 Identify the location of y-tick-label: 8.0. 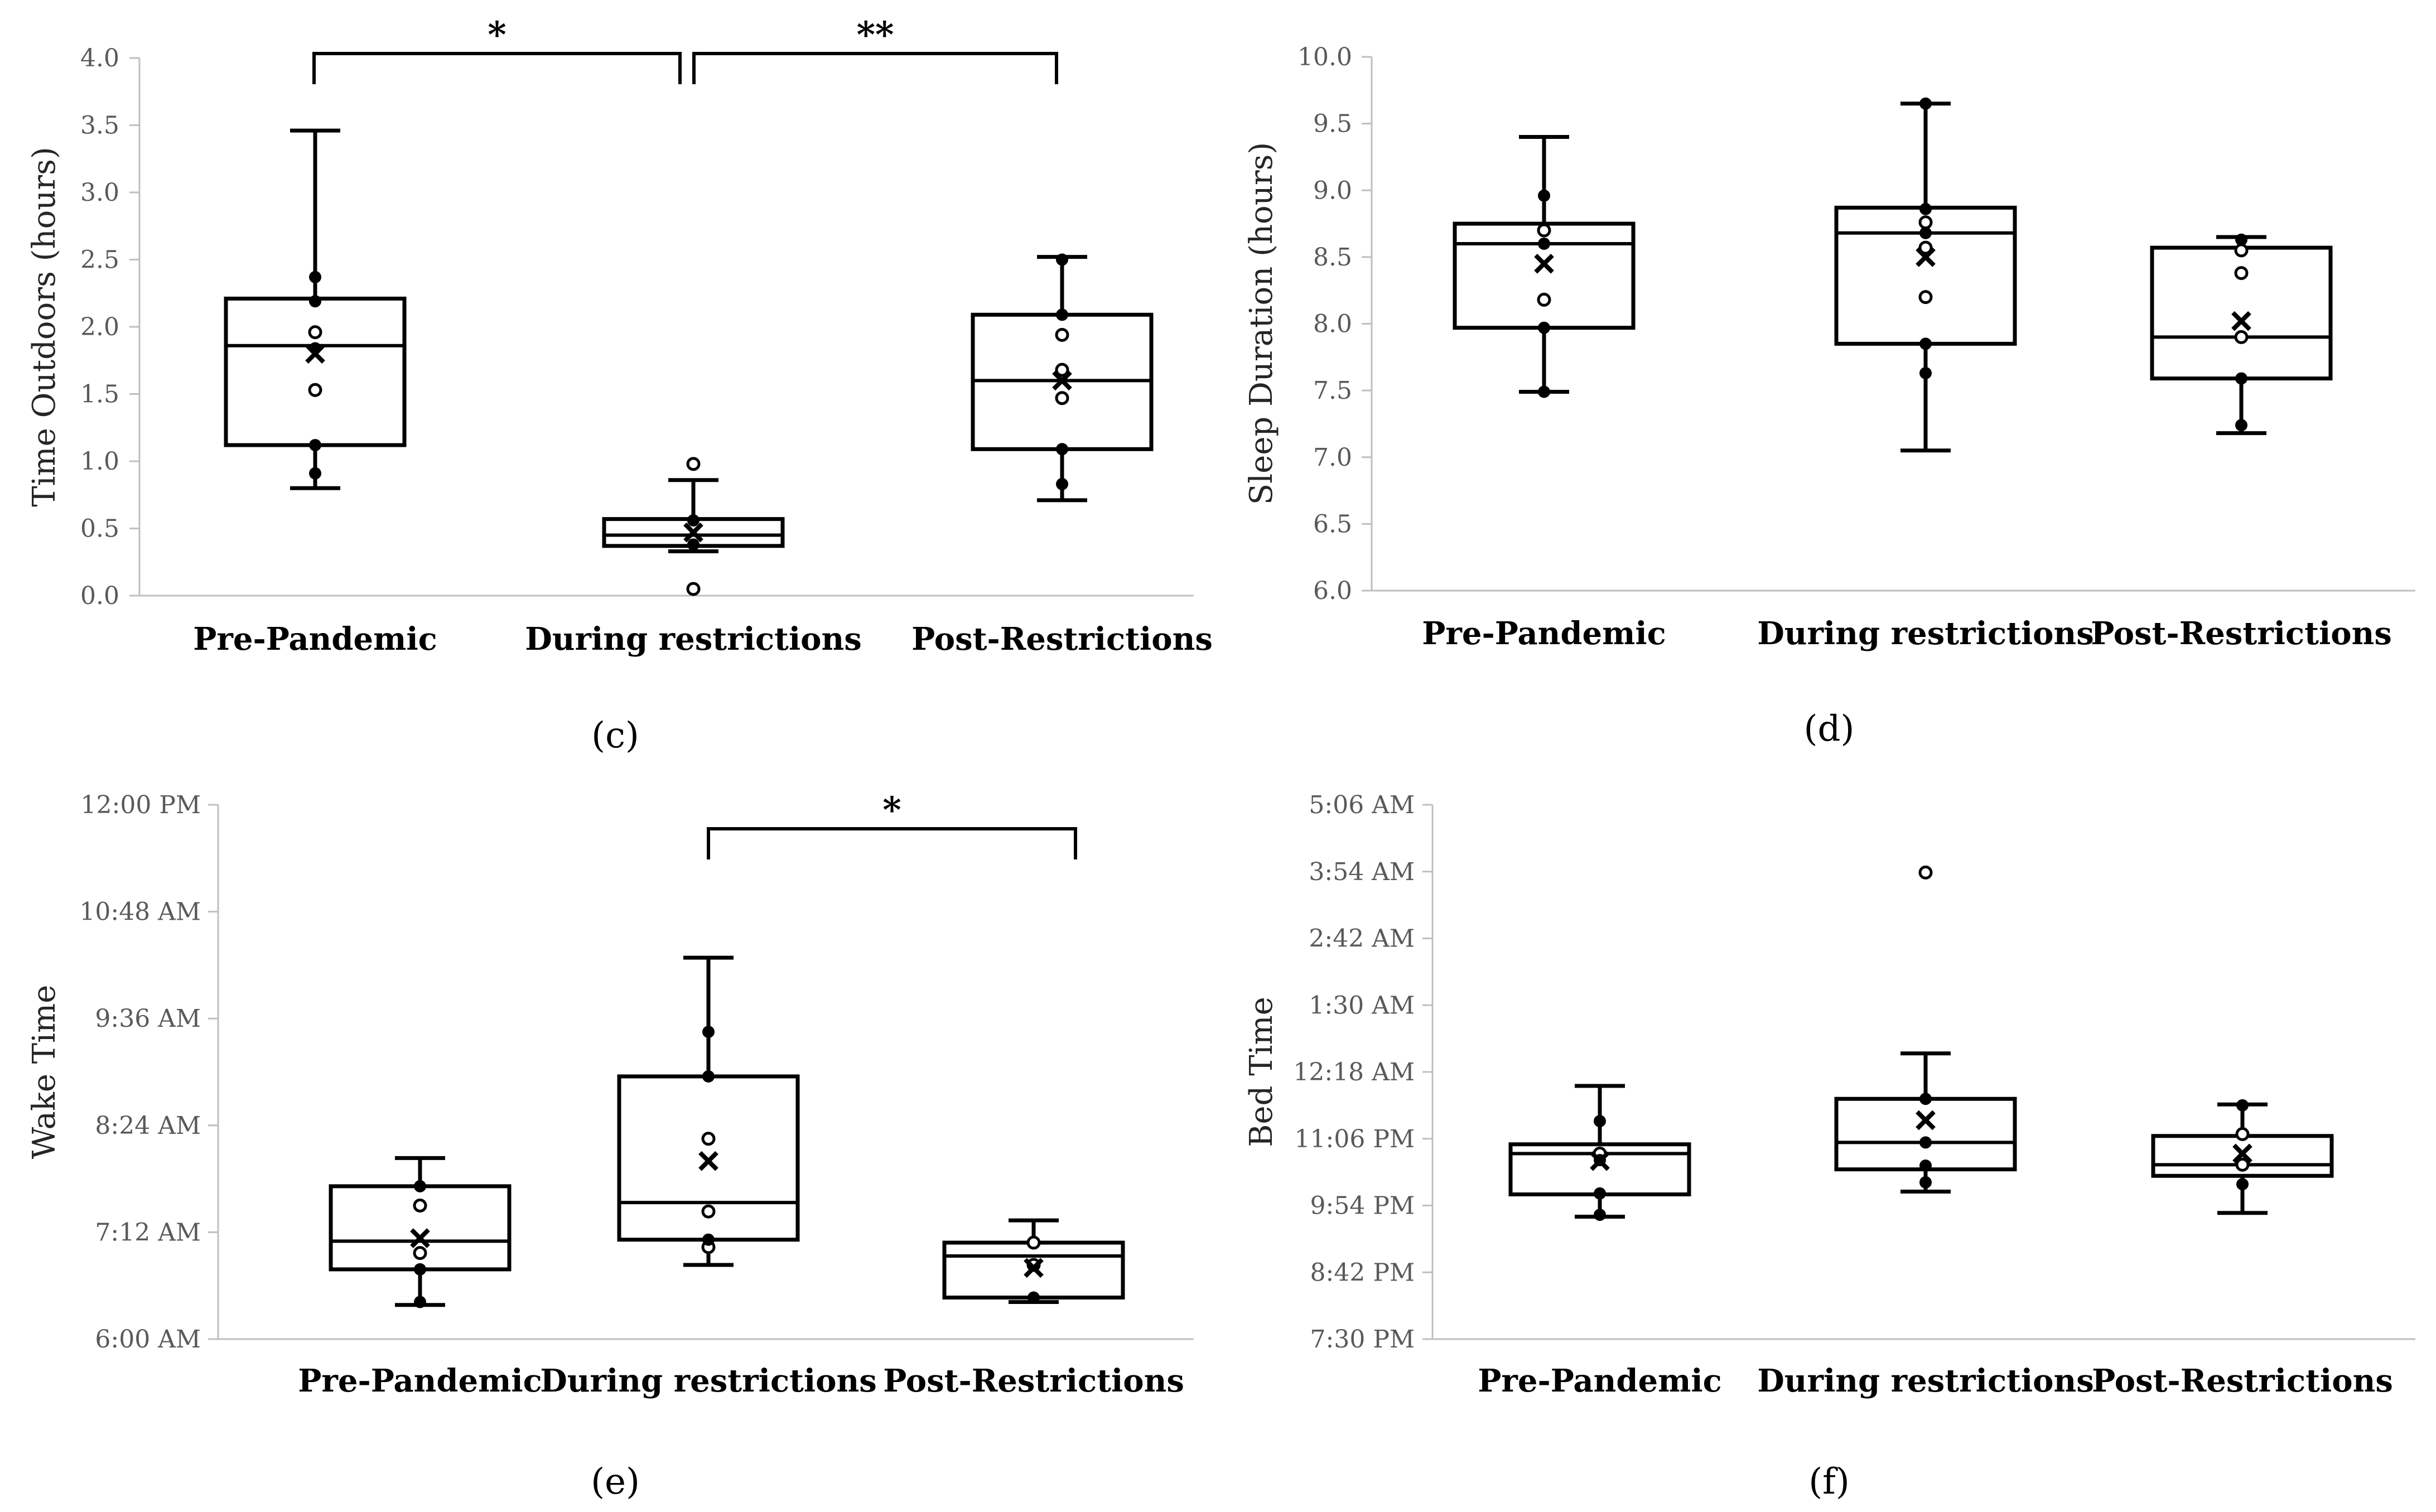
(1332, 324).